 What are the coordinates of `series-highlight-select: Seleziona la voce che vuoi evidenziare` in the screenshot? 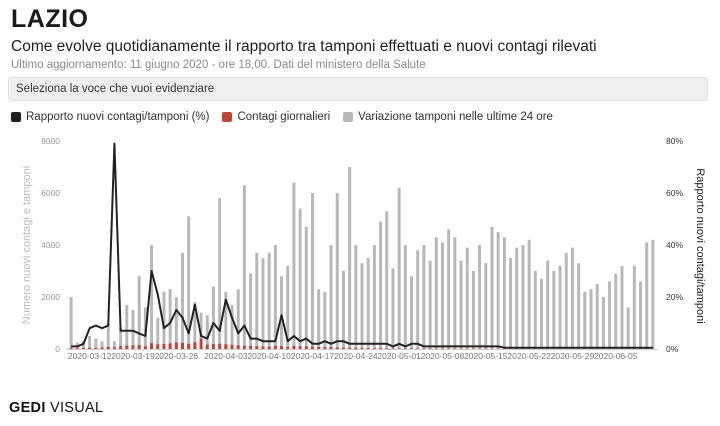 It's located at (358, 89).